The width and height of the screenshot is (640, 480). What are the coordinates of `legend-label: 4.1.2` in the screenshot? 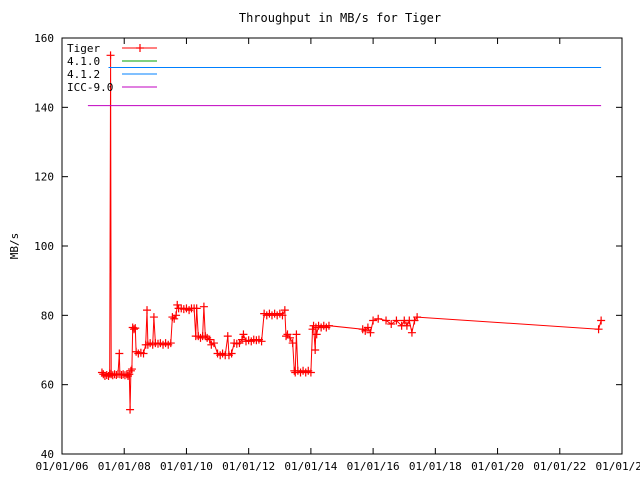 It's located at (83, 74).